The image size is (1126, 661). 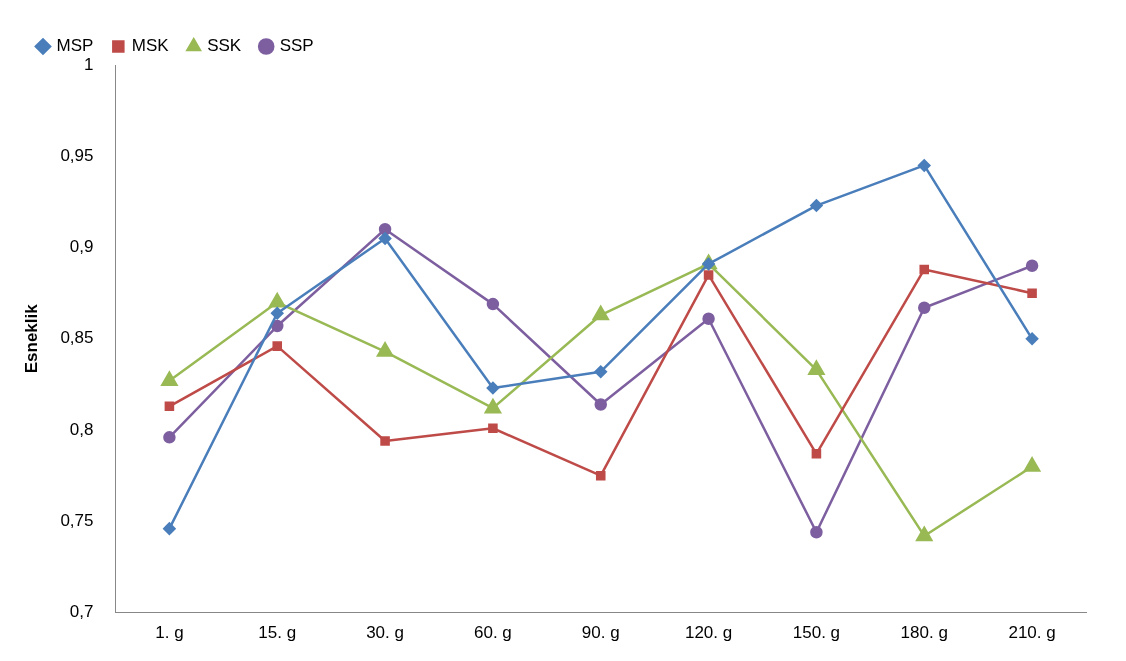 What do you see at coordinates (77, 155) in the screenshot?
I see `y-tick-label: 0,95` at bounding box center [77, 155].